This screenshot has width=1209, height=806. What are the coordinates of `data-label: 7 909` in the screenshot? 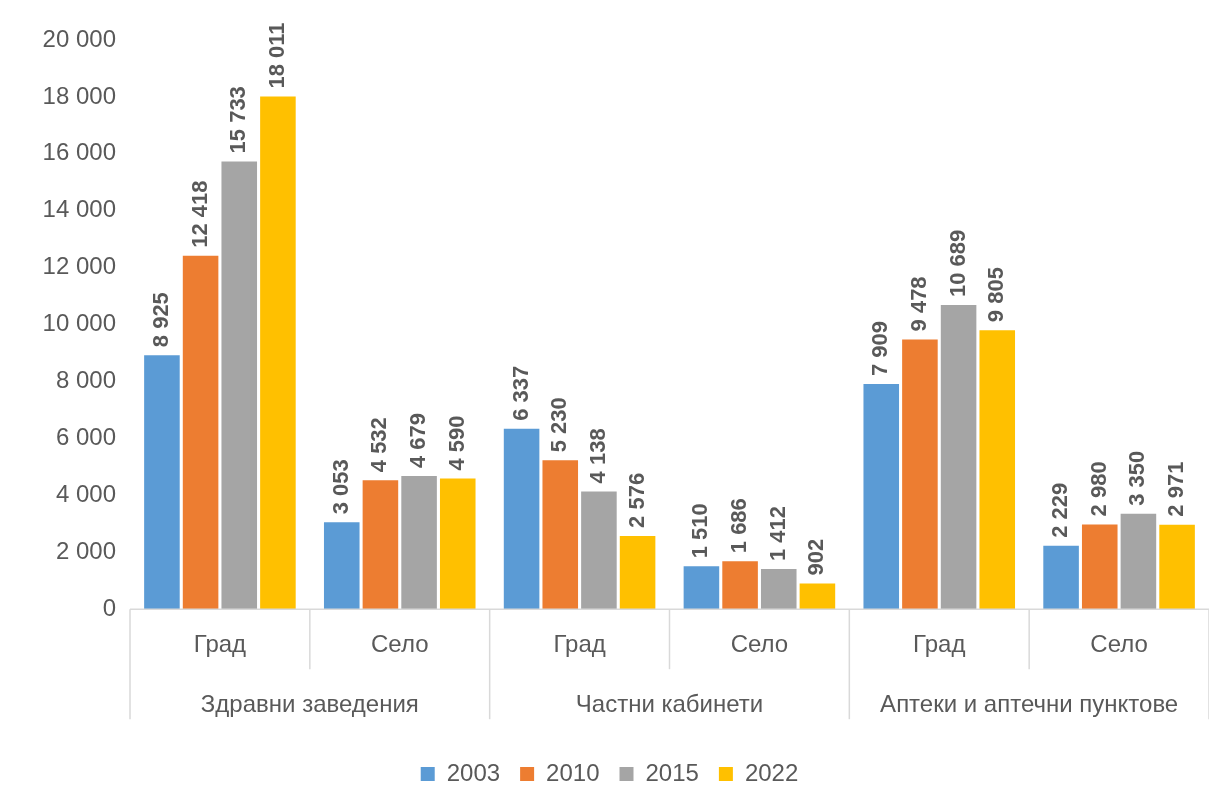 It's located at (880, 349).